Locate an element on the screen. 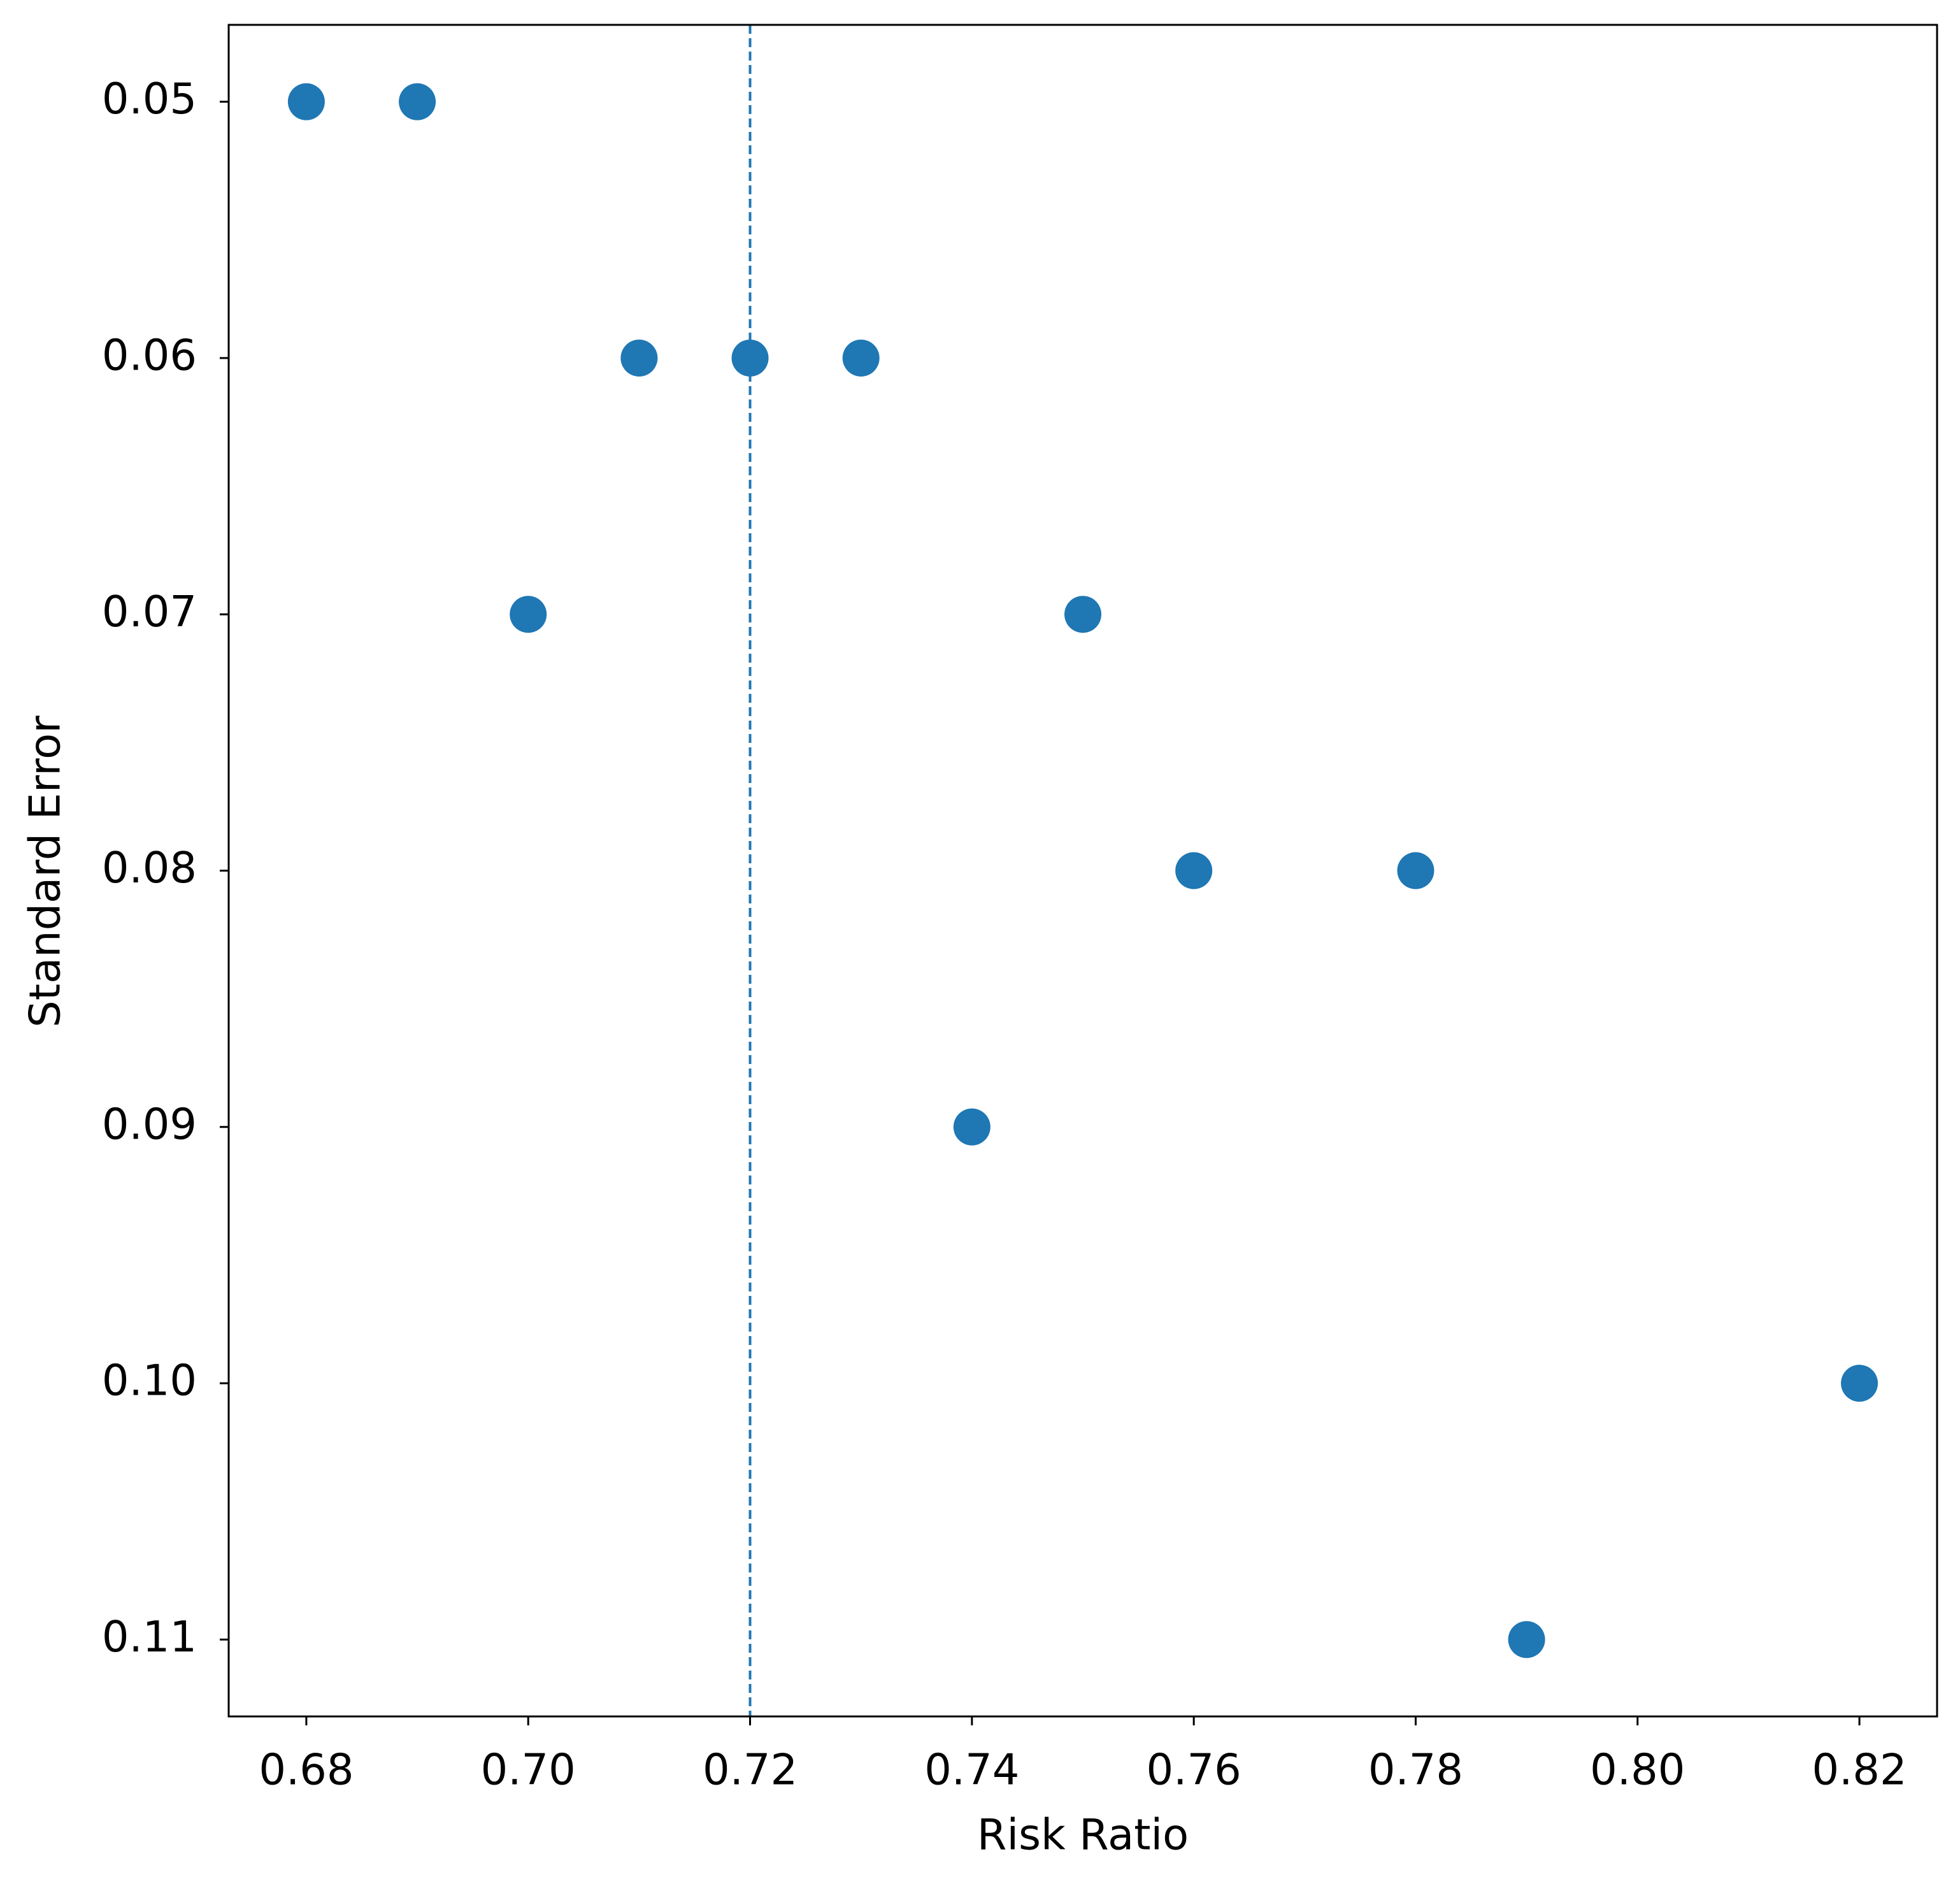 The image size is (1960, 1877). x-tick-label: 0.80 is located at coordinates (1638, 1770).